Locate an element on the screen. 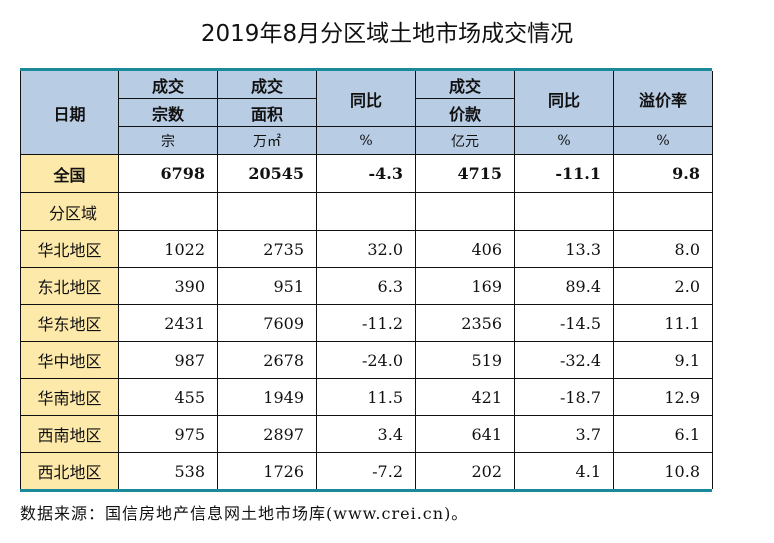 This screenshot has width=774, height=543. region-price: 169 is located at coordinates (465, 286).